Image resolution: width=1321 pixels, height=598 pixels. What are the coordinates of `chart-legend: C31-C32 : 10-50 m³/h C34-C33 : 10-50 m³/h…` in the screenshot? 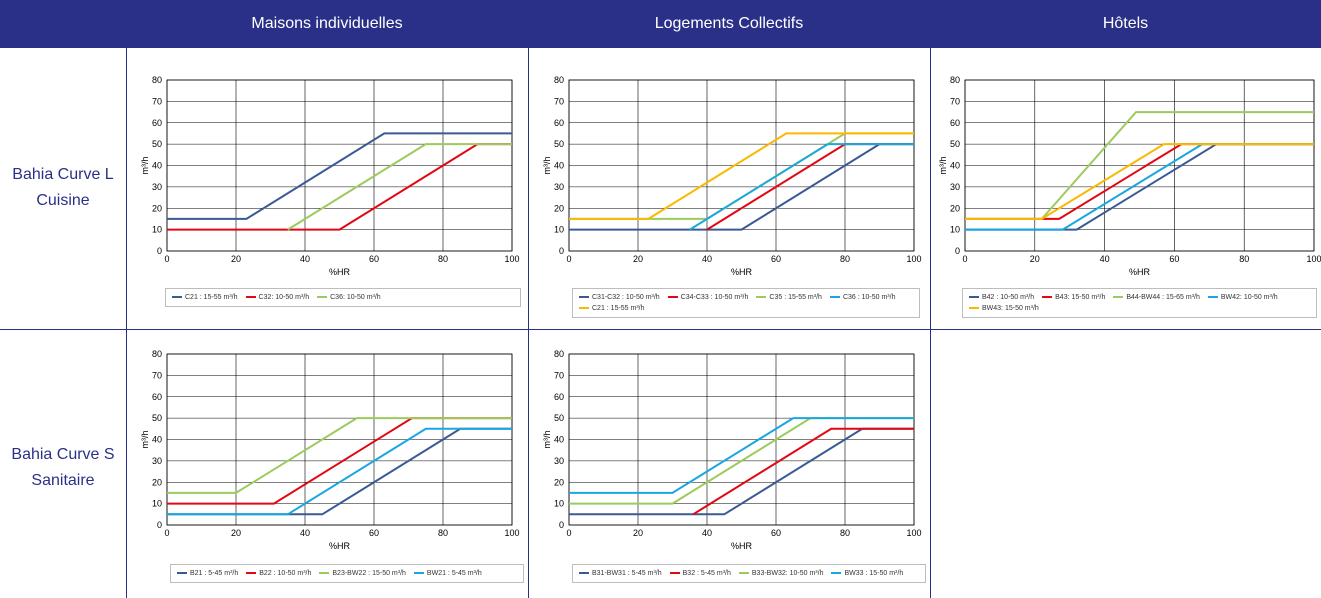 It's located at (746, 303).